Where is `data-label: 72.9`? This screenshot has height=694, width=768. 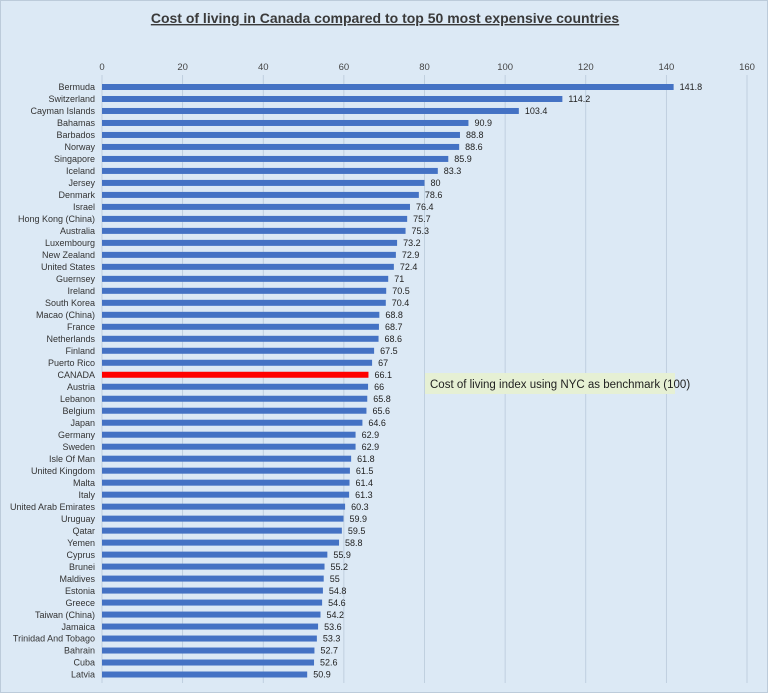 data-label: 72.9 is located at coordinates (411, 255).